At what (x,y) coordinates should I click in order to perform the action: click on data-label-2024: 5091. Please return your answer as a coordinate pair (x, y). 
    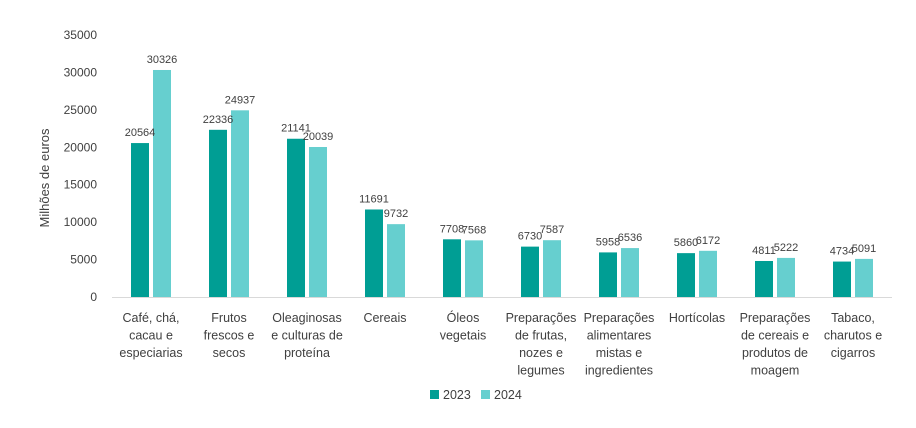
    Looking at the image, I should click on (864, 249).